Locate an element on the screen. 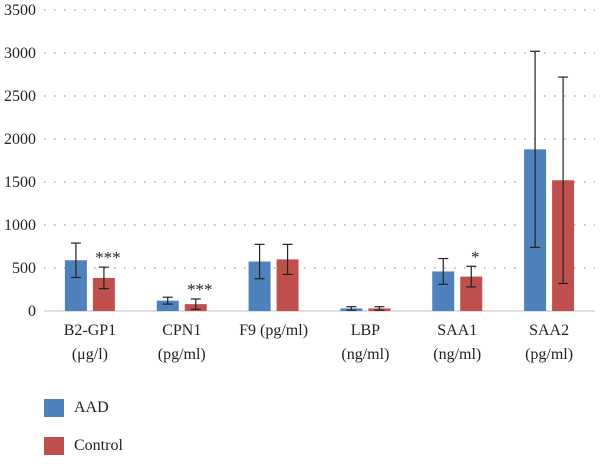  y-tick-label: 1000 is located at coordinates (20, 225).